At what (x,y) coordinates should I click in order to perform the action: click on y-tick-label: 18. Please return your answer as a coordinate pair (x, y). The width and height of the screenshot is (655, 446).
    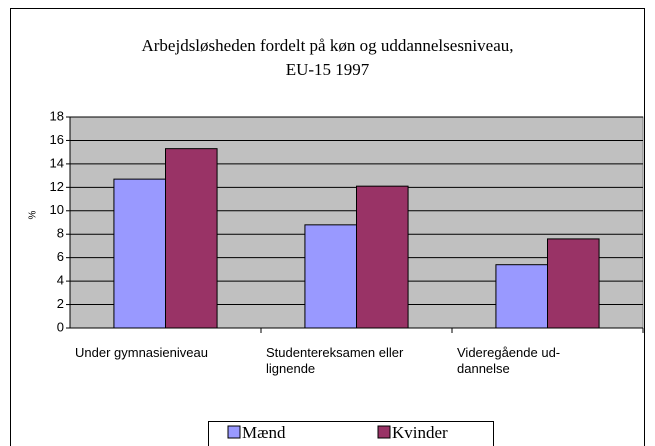
    Looking at the image, I should click on (57, 115).